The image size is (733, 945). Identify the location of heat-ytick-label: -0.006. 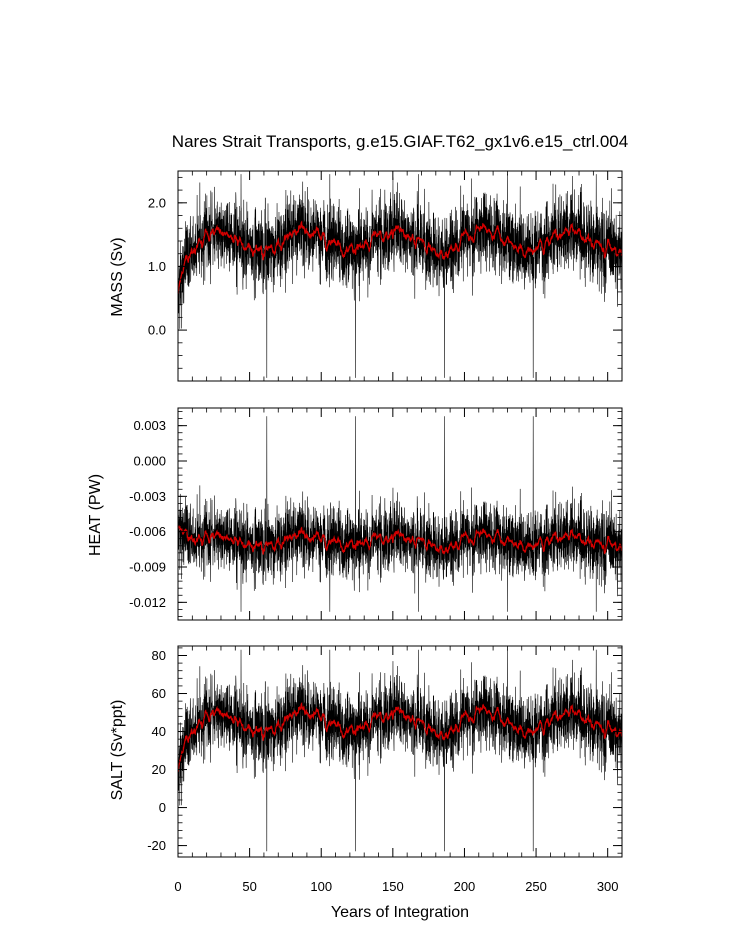
(147, 531).